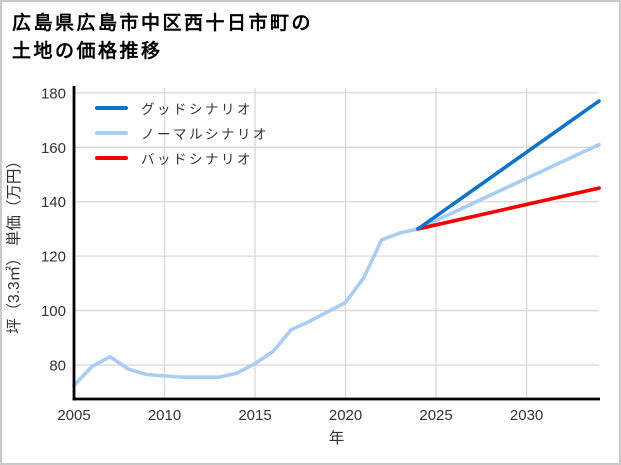 This screenshot has width=621, height=465. Describe the element at coordinates (435, 415) in the screenshot. I see `x-tick-label: 2025` at that location.